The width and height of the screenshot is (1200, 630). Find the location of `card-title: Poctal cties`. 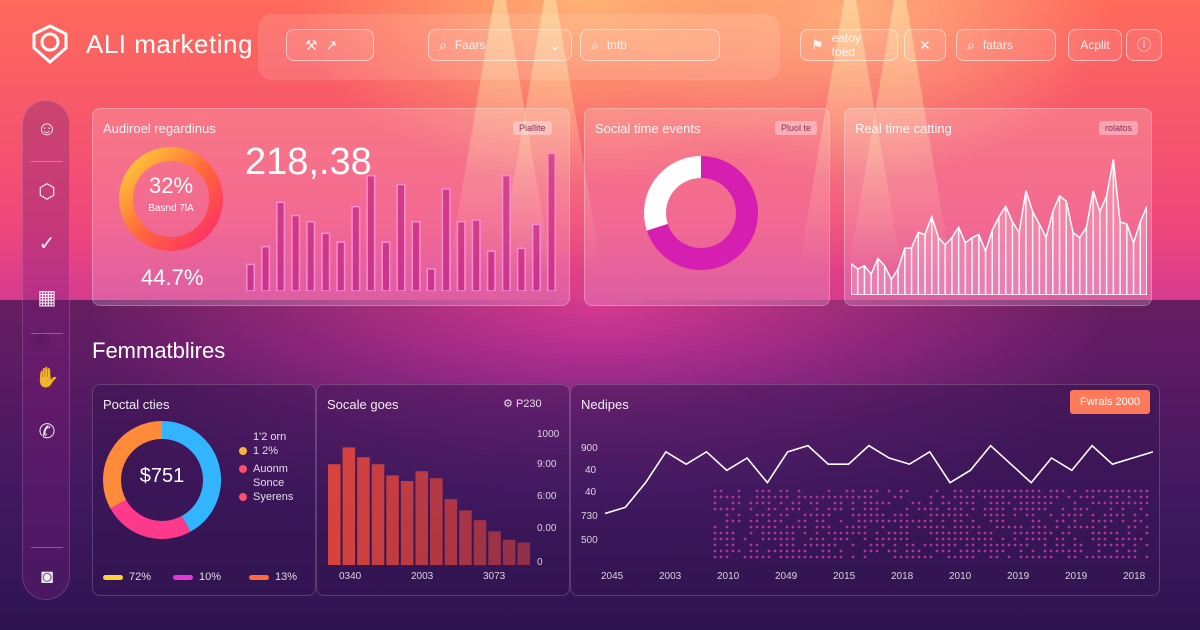

card-title: Poctal cties is located at coordinates (136, 404).